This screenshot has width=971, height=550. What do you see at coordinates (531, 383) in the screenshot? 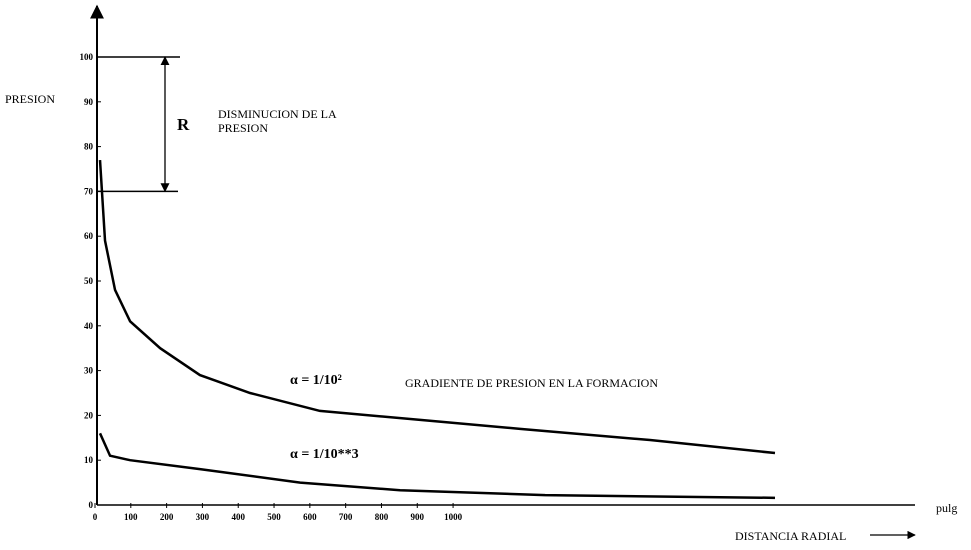
I see `annotation: GRADIENTE DE PRESION EN LA FORMACION` at bounding box center [531, 383].